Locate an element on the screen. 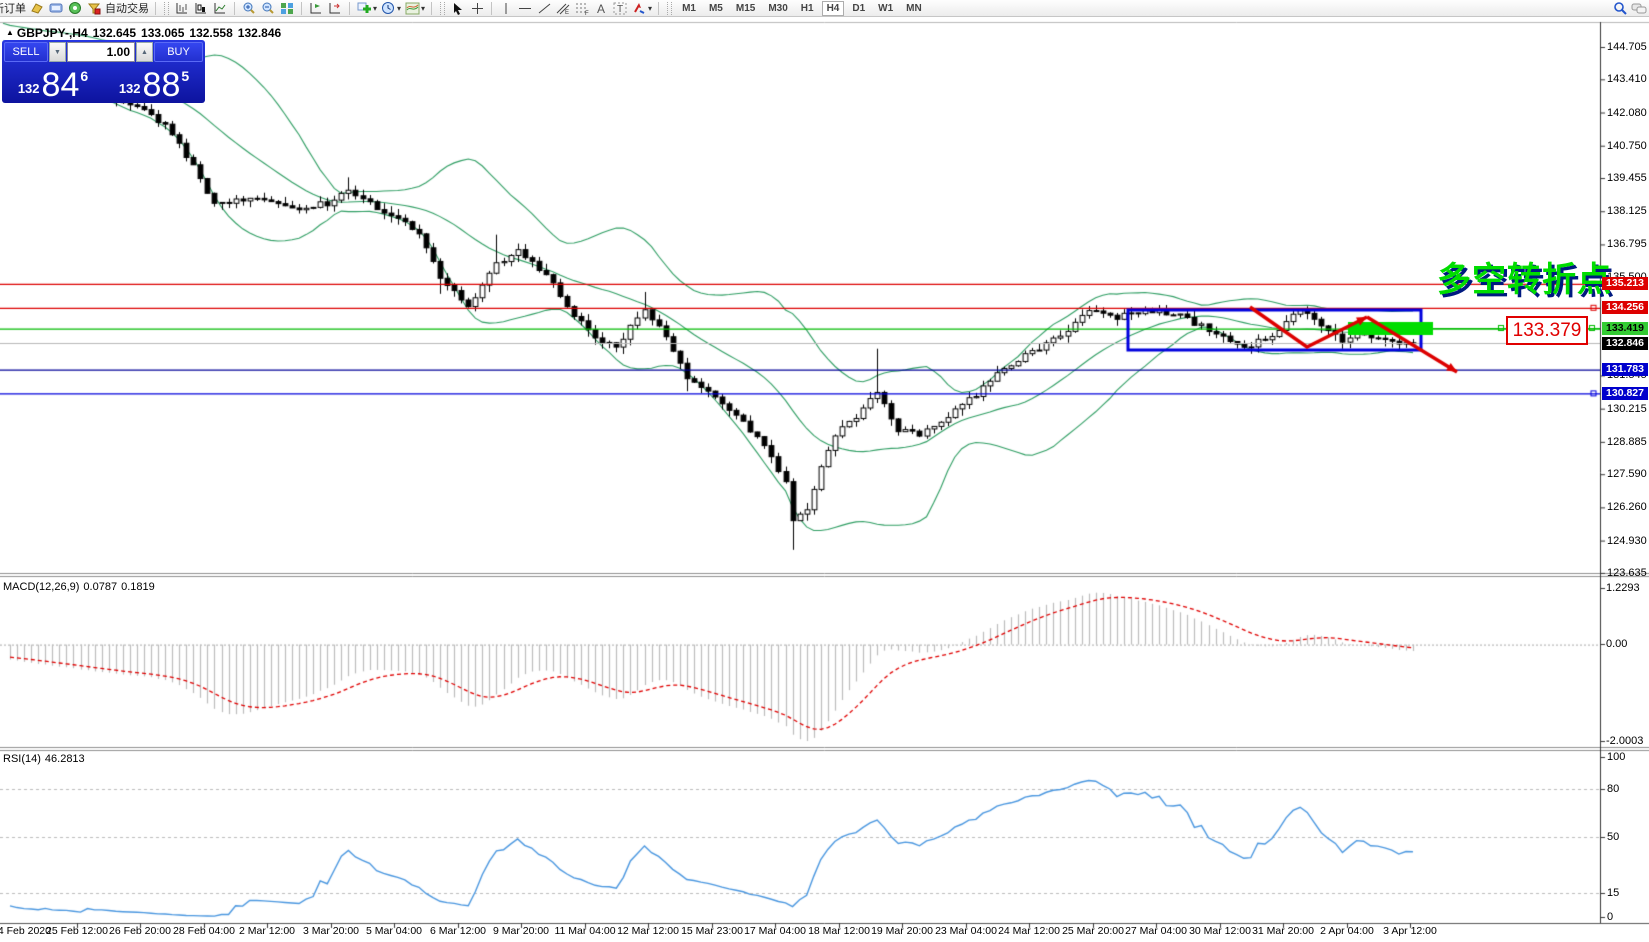  templates-icon is located at coordinates (412, 8).